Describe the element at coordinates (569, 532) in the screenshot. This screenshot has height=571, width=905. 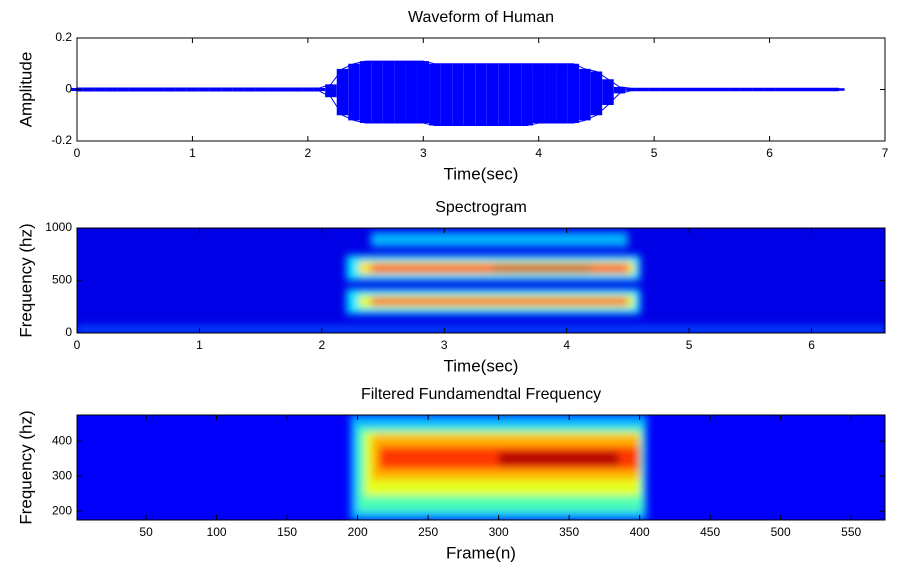
I see `x-tick-label: 350` at that location.